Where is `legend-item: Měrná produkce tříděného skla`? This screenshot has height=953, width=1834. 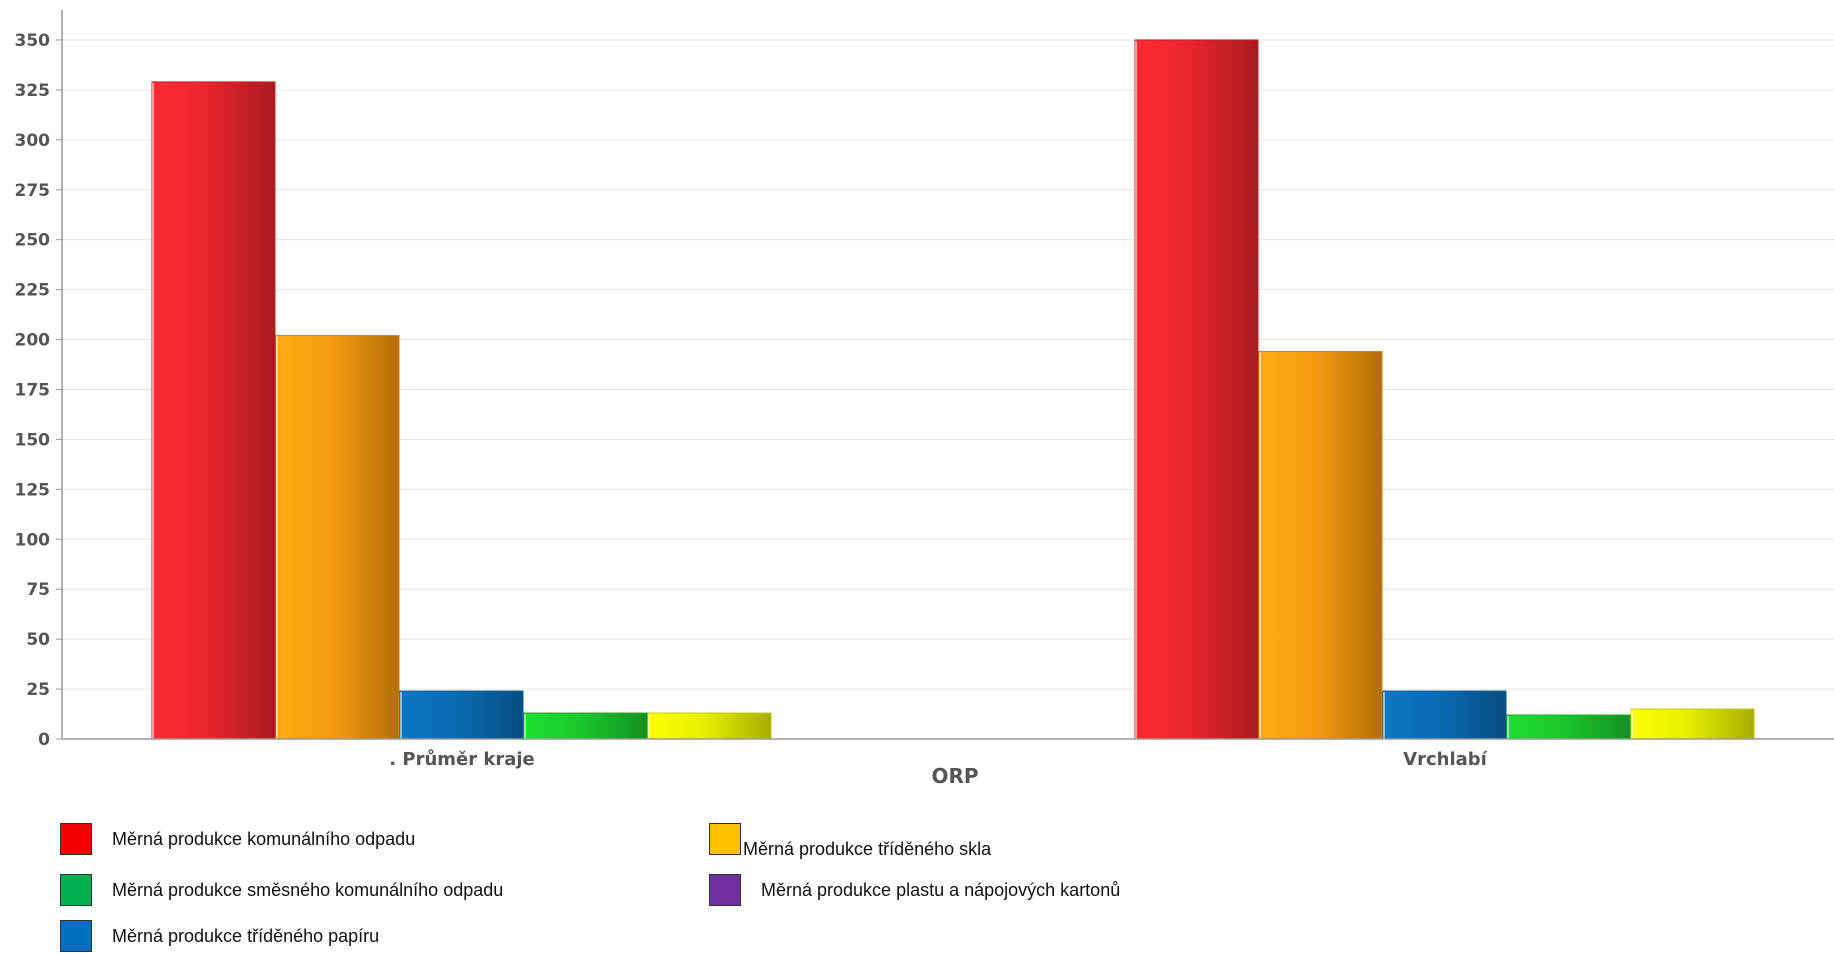
legend-item: Měrná produkce tříděného skla is located at coordinates (850, 840).